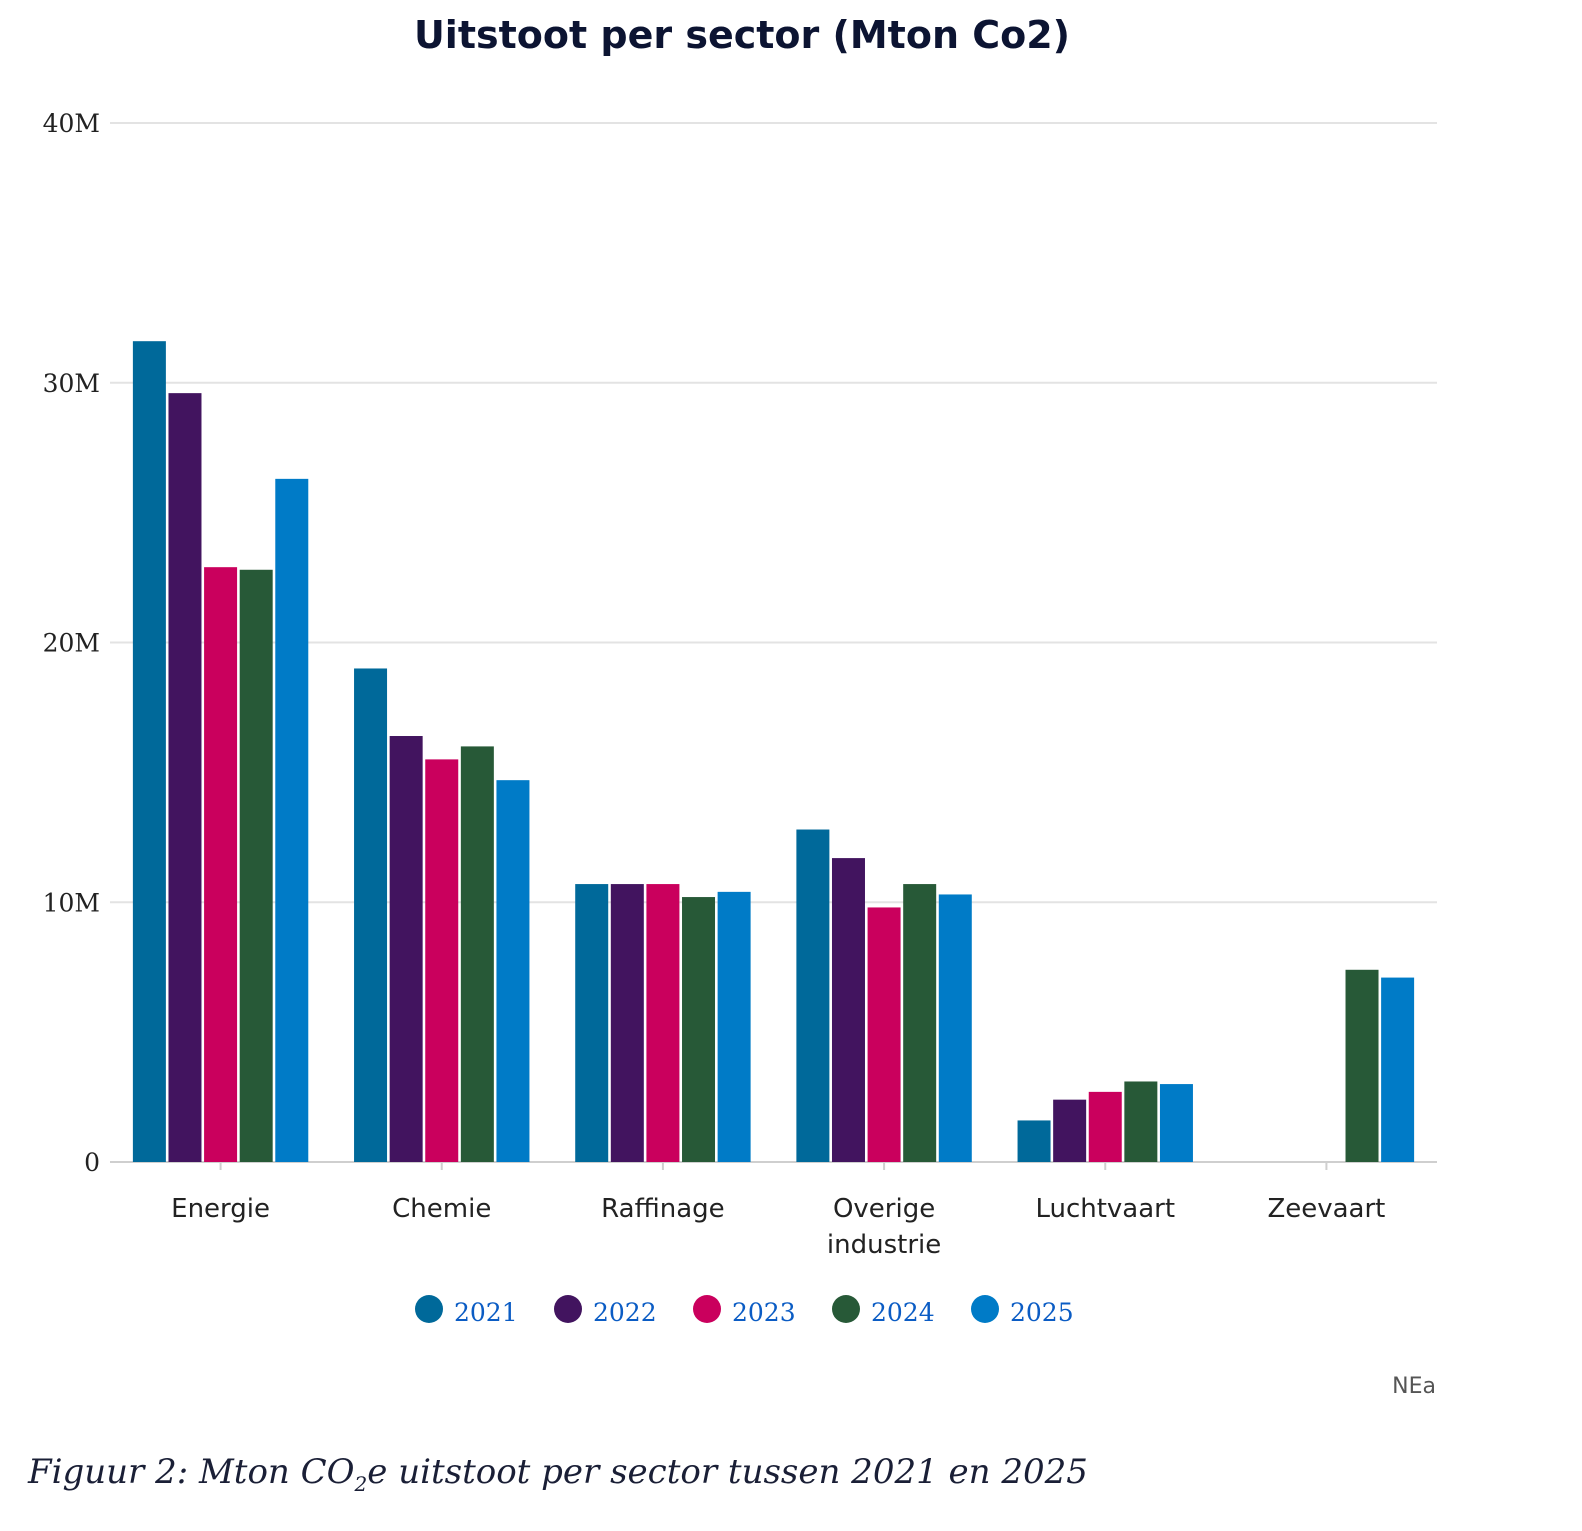 The width and height of the screenshot is (1582, 1531). I want to click on x-tick-label: Raffinage, so click(662, 1209).